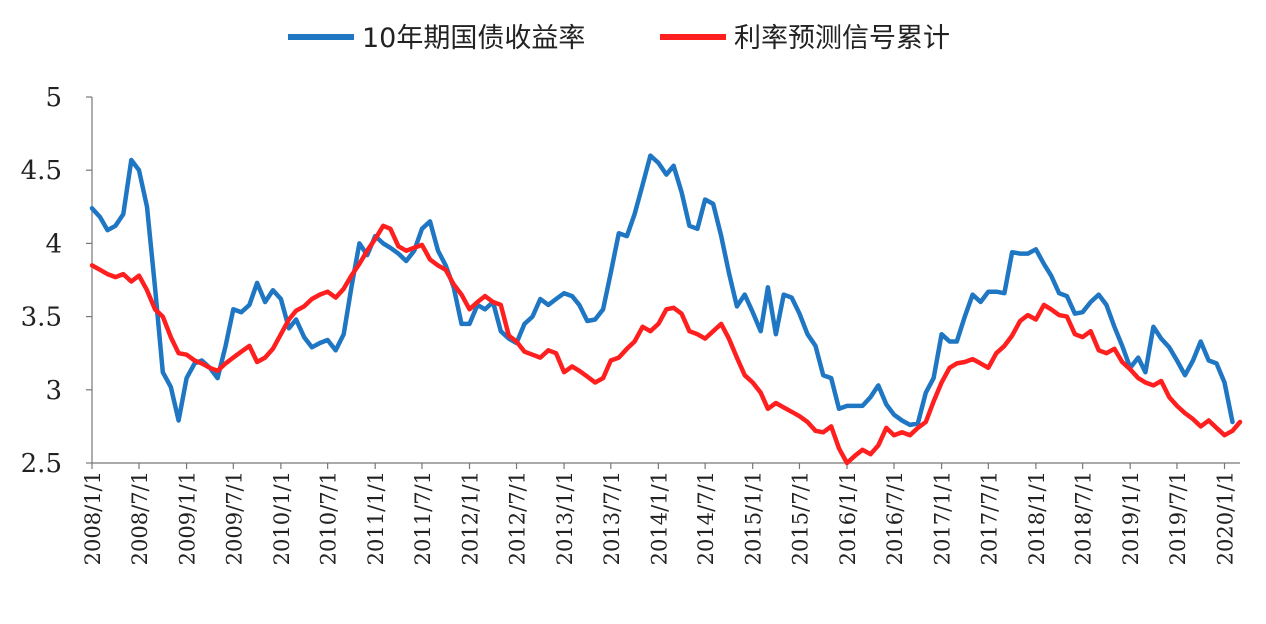 This screenshot has width=1266, height=624. I want to click on x-tick-label: 2014/7/1, so click(706, 518).